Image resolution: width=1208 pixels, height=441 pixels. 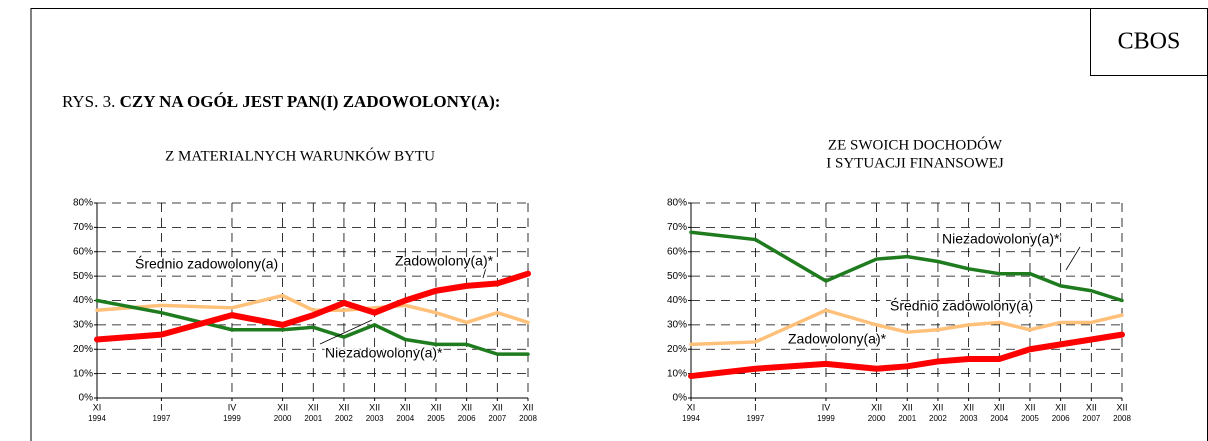 What do you see at coordinates (88, 101) in the screenshot?
I see `figure-prefix: RYS. 3.` at bounding box center [88, 101].